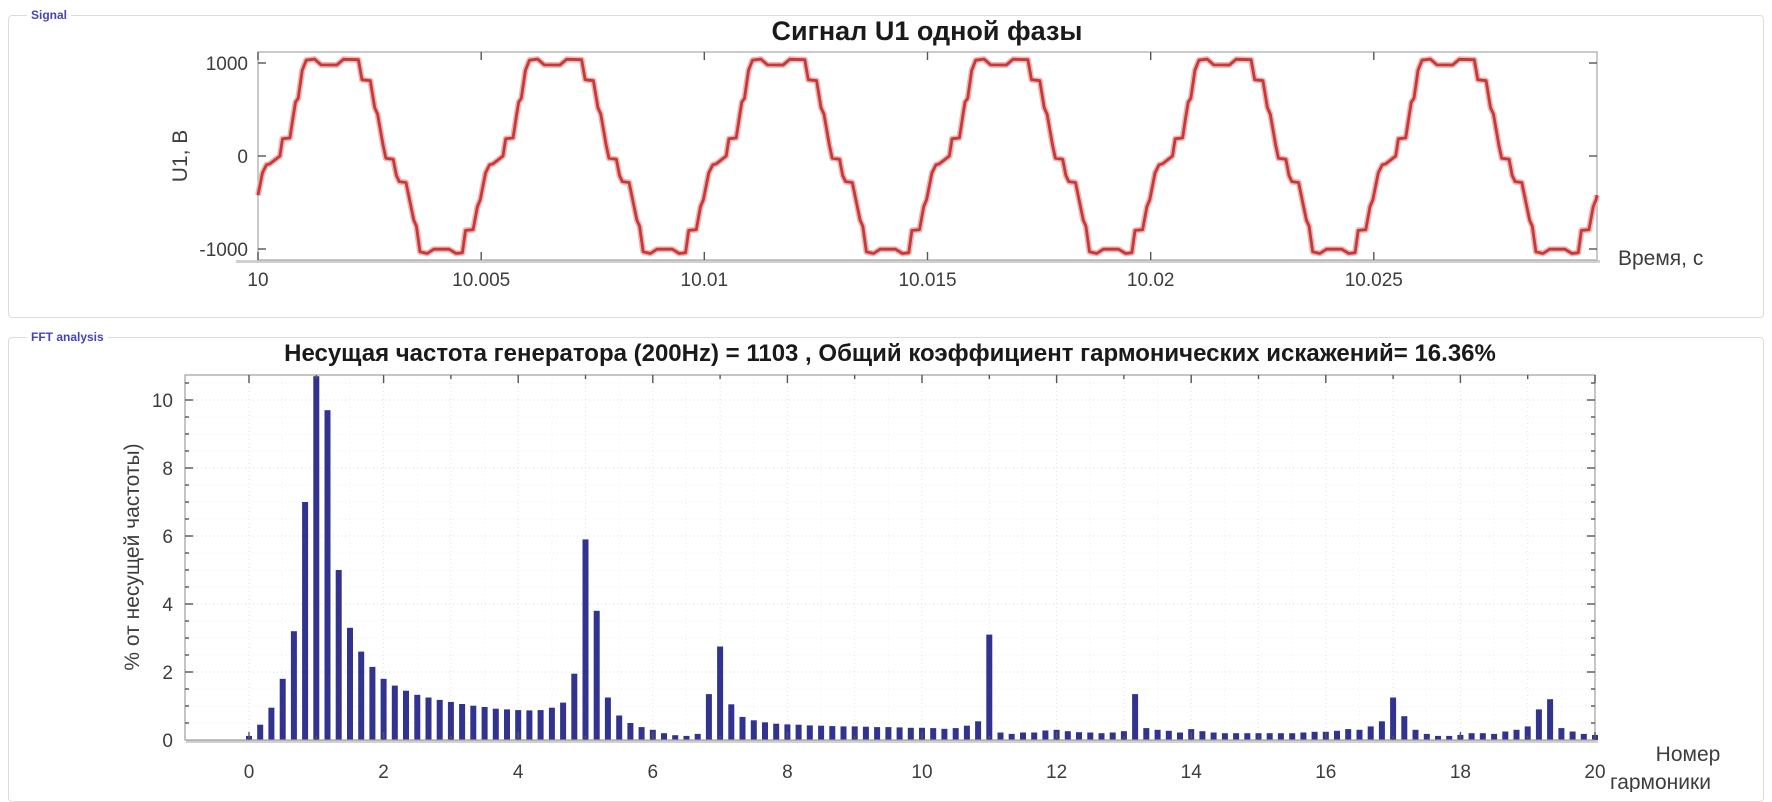 This screenshot has width=1772, height=802. I want to click on y-tick-label: 2, so click(167, 673).